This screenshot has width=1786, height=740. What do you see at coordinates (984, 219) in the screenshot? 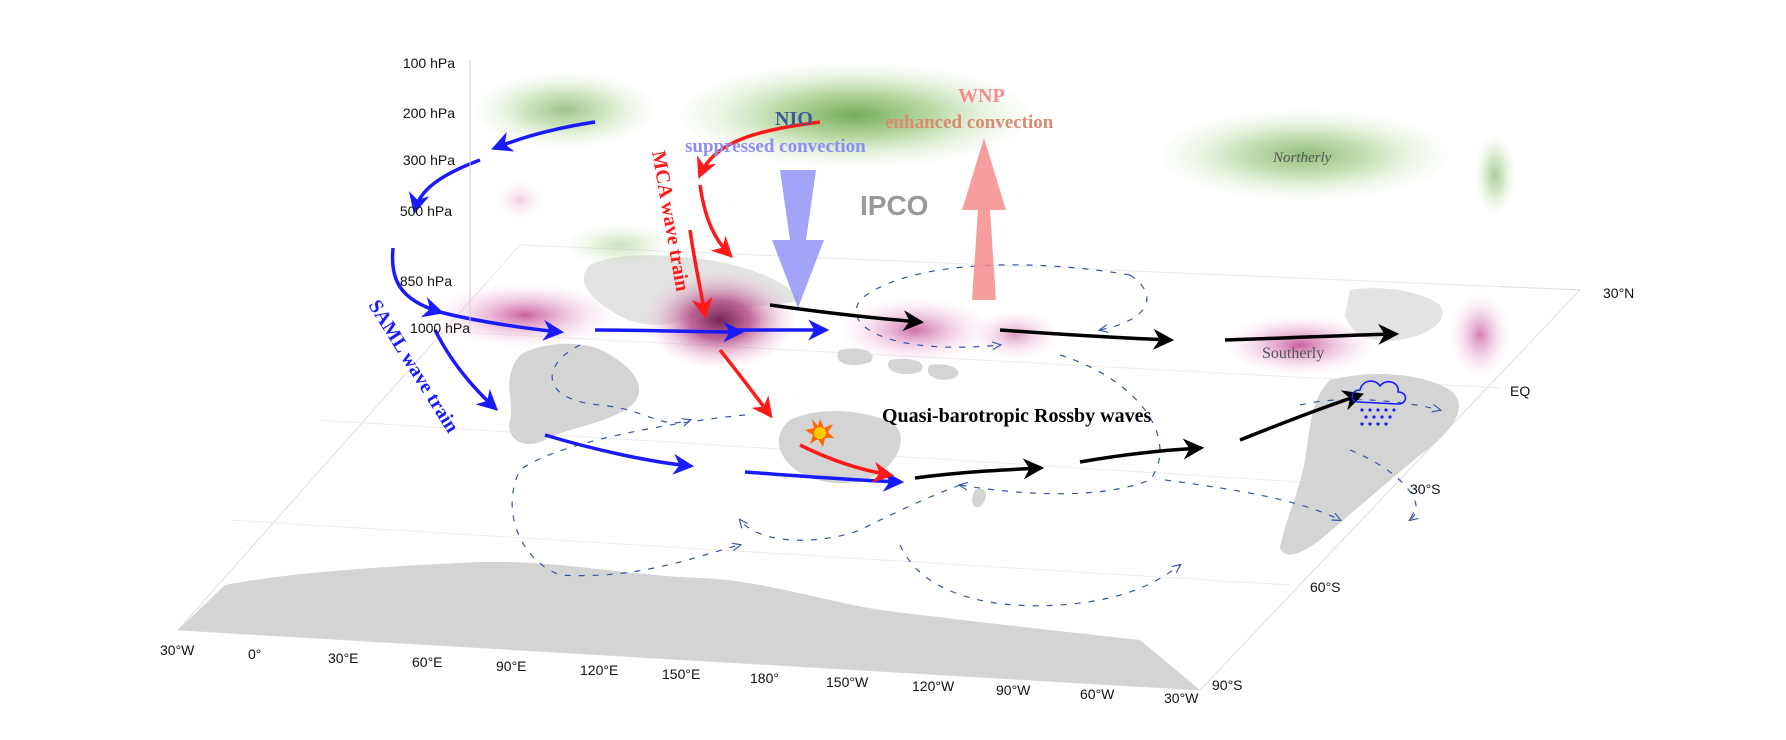
I see `enhanced-convection-arrow` at bounding box center [984, 219].